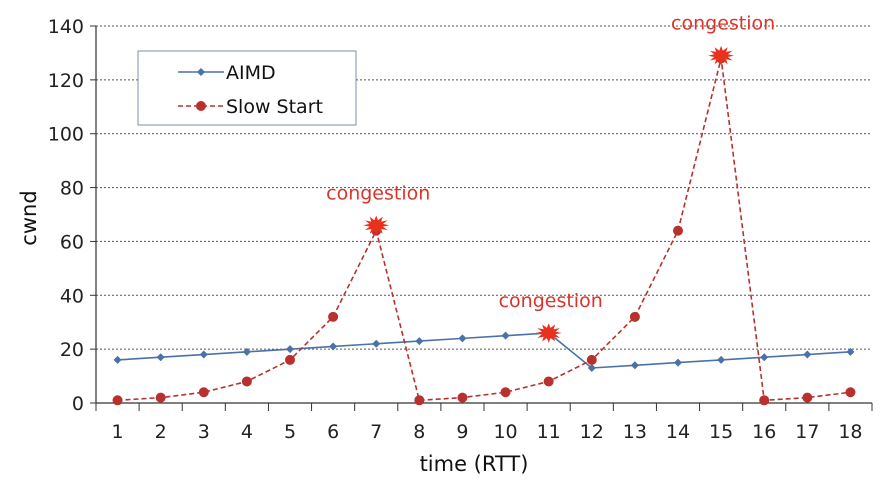 The image size is (888, 478). I want to click on series-line, so click(484, 350).